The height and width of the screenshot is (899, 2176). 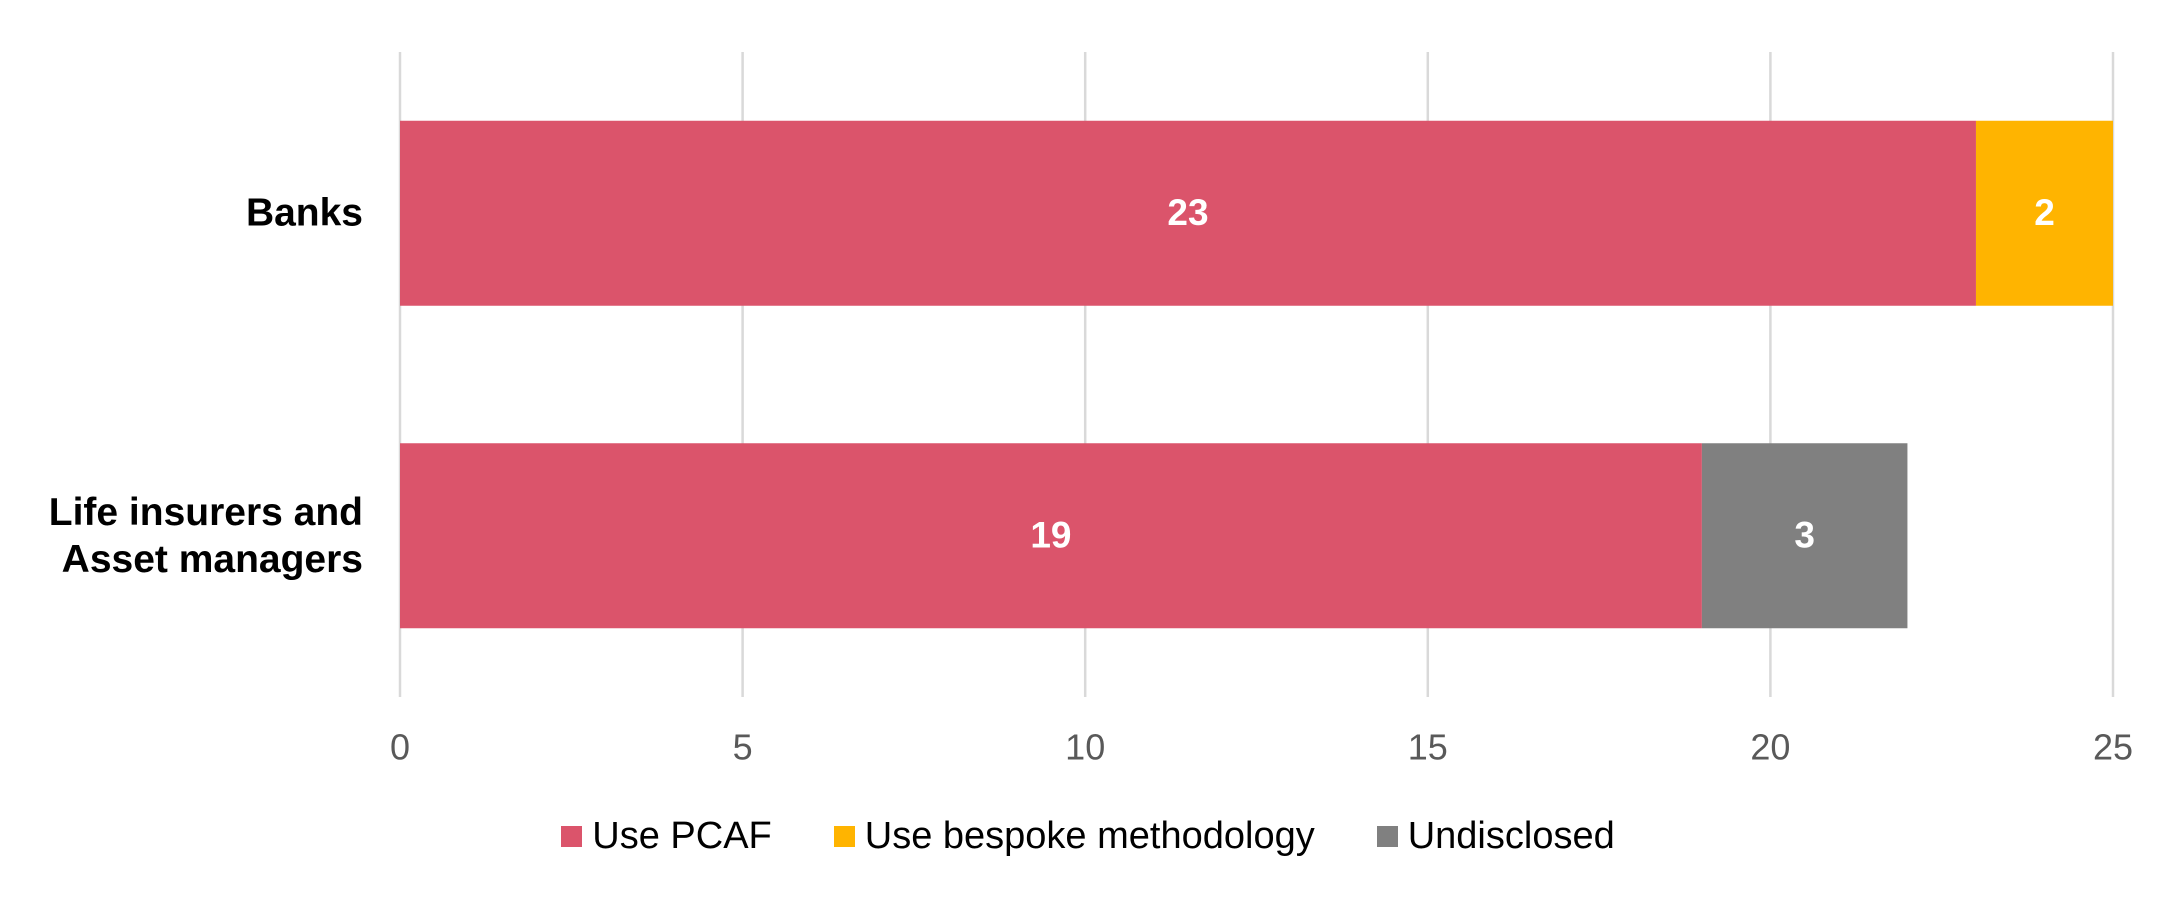 I want to click on x-tick-label: 15, so click(x=1428, y=747).